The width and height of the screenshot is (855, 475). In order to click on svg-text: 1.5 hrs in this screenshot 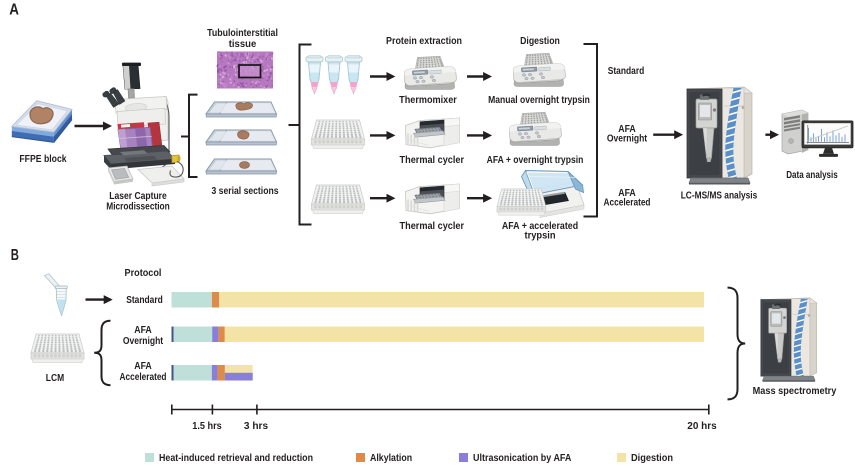, I will do `click(207, 426)`.